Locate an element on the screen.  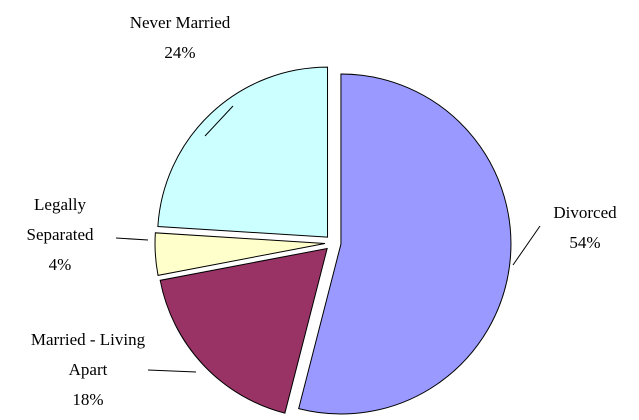
slice-label: Married - Living Apart 18% is located at coordinates (88, 370).